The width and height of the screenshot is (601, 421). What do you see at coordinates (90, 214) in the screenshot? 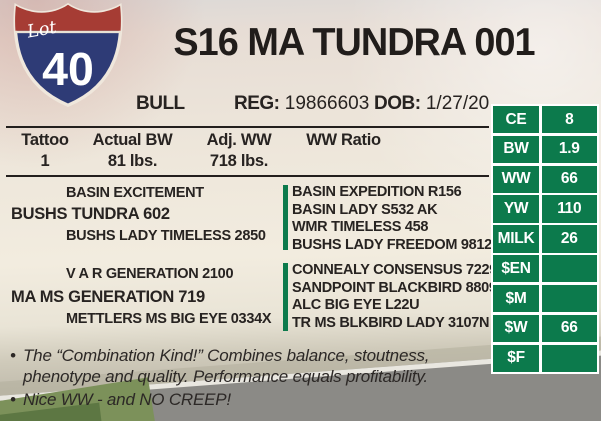
I see `sire-name: BUSHS TUNDRA 602` at bounding box center [90, 214].